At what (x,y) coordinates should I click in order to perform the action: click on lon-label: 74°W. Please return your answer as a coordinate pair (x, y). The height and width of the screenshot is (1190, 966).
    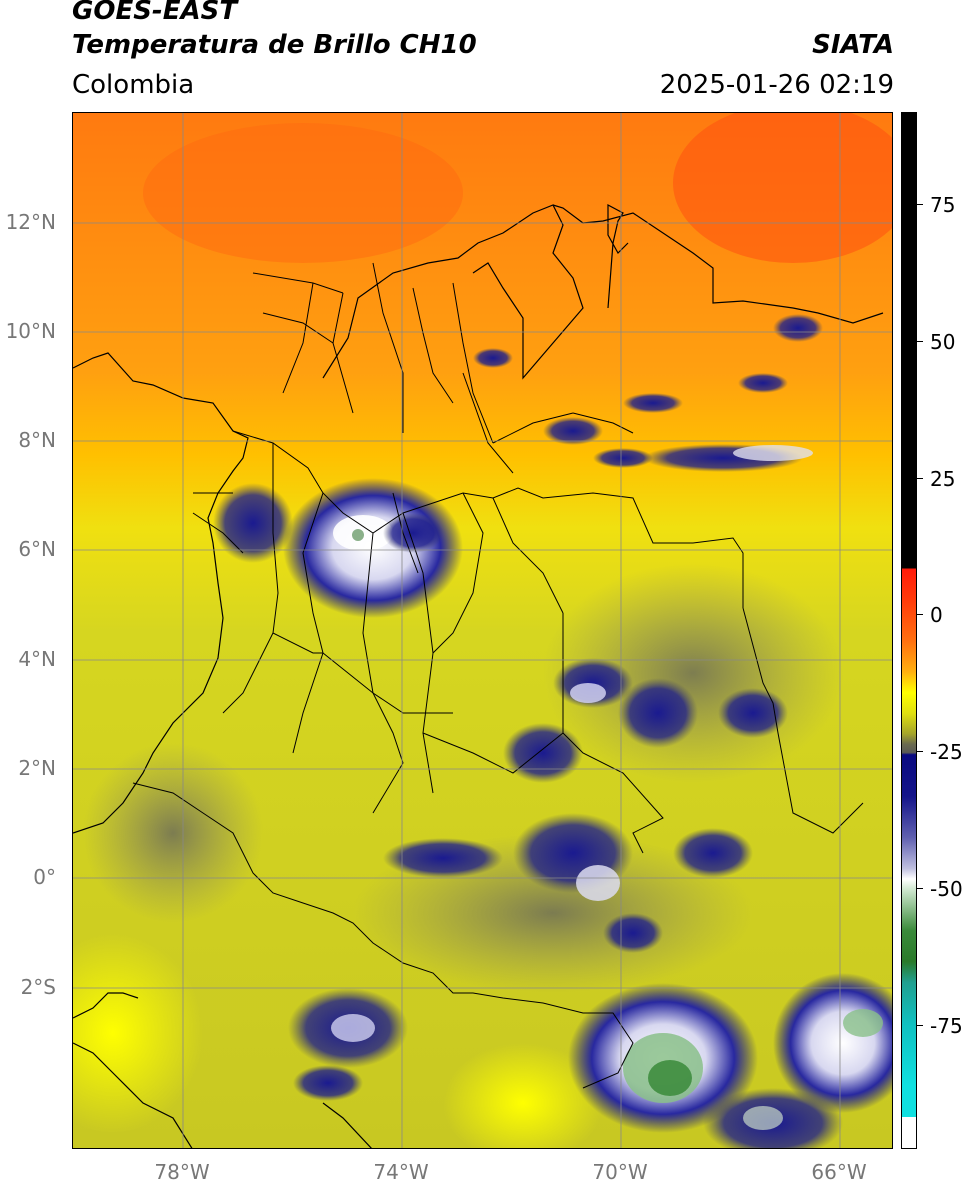
    Looking at the image, I should click on (401, 1172).